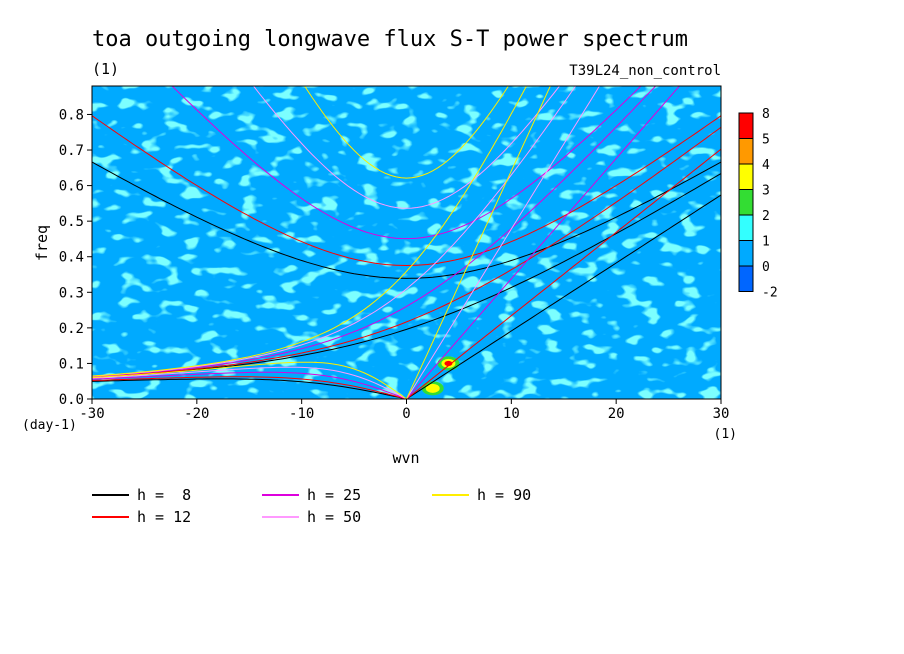 The image size is (904, 654). What do you see at coordinates (406, 414) in the screenshot?
I see `x-tick-label: 0` at bounding box center [406, 414].